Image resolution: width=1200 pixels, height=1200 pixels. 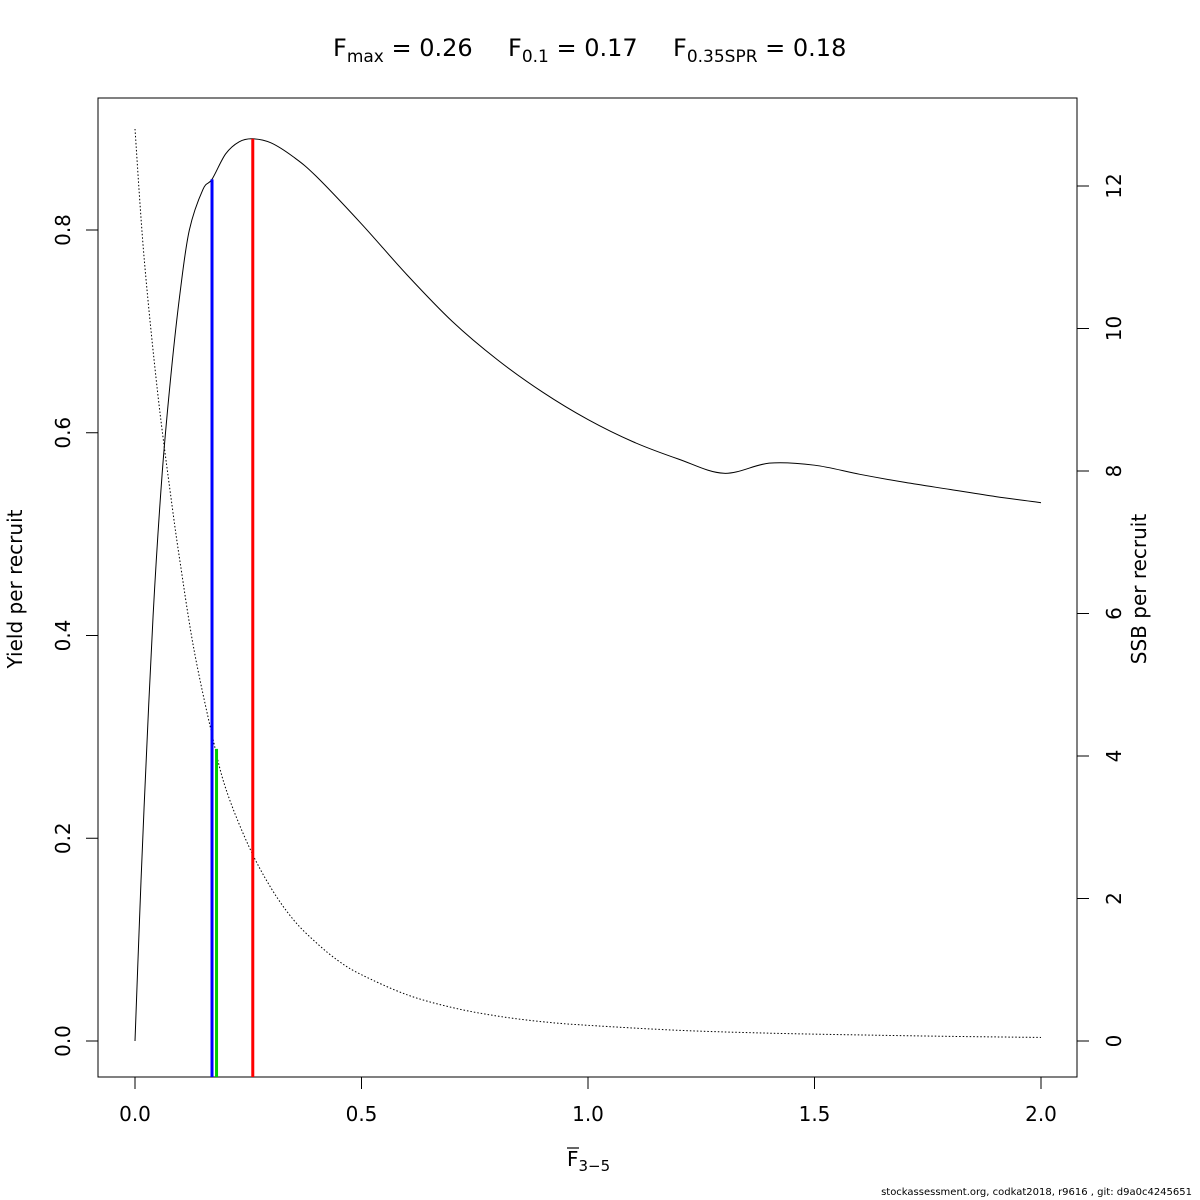 I want to click on x-axis-label: F3−5, so click(x=588, y=1161).